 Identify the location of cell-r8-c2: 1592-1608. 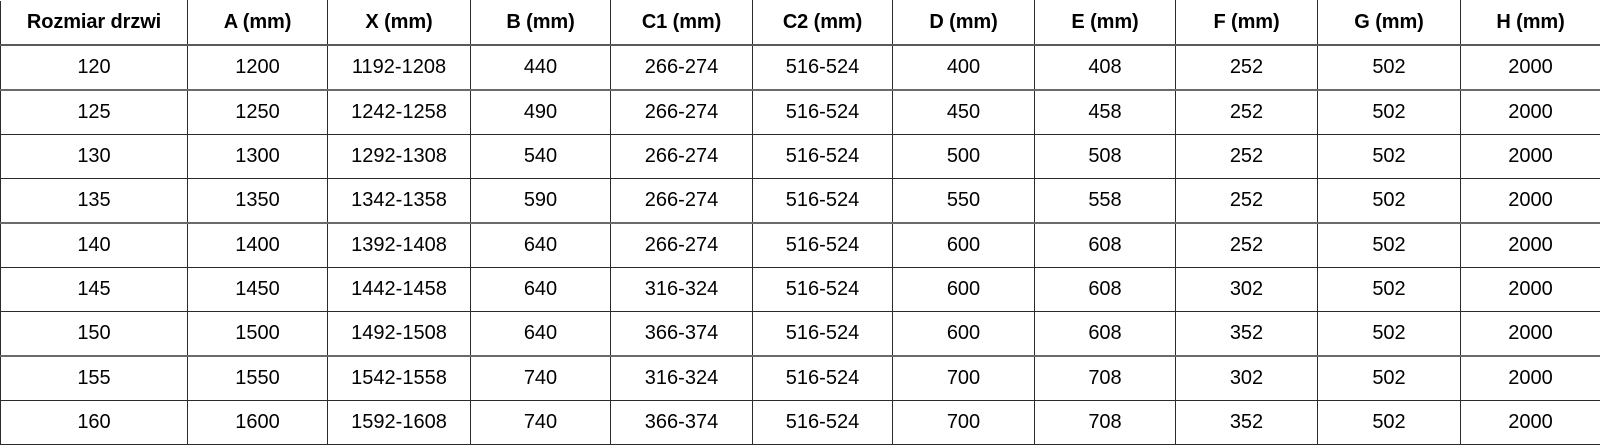
(399, 423).